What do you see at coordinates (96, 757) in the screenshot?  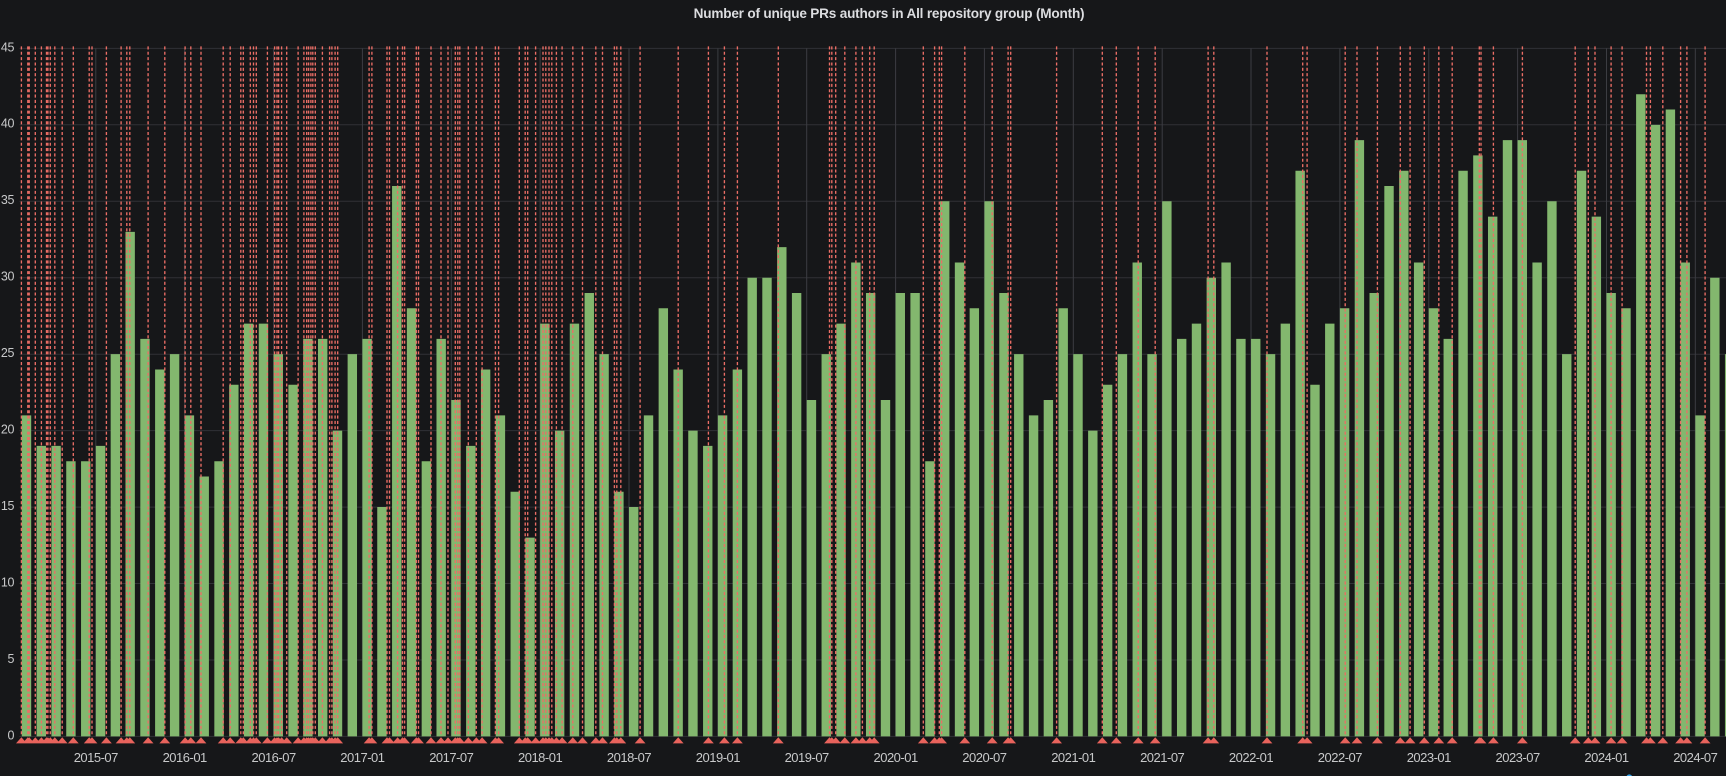 I see `svg-text: 2015-07` at bounding box center [96, 757].